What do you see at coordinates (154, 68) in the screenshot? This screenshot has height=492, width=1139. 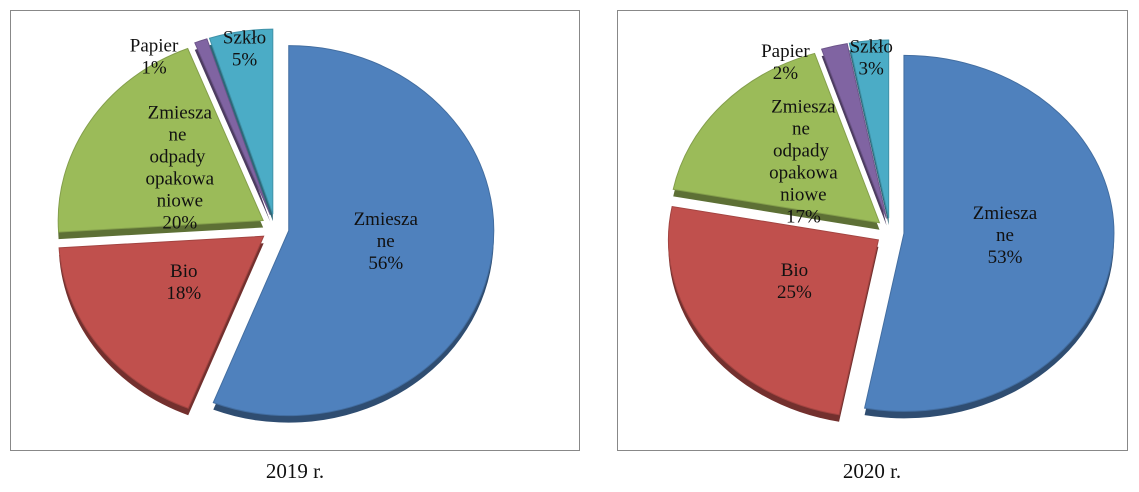 I see `value-label: 1%` at bounding box center [154, 68].